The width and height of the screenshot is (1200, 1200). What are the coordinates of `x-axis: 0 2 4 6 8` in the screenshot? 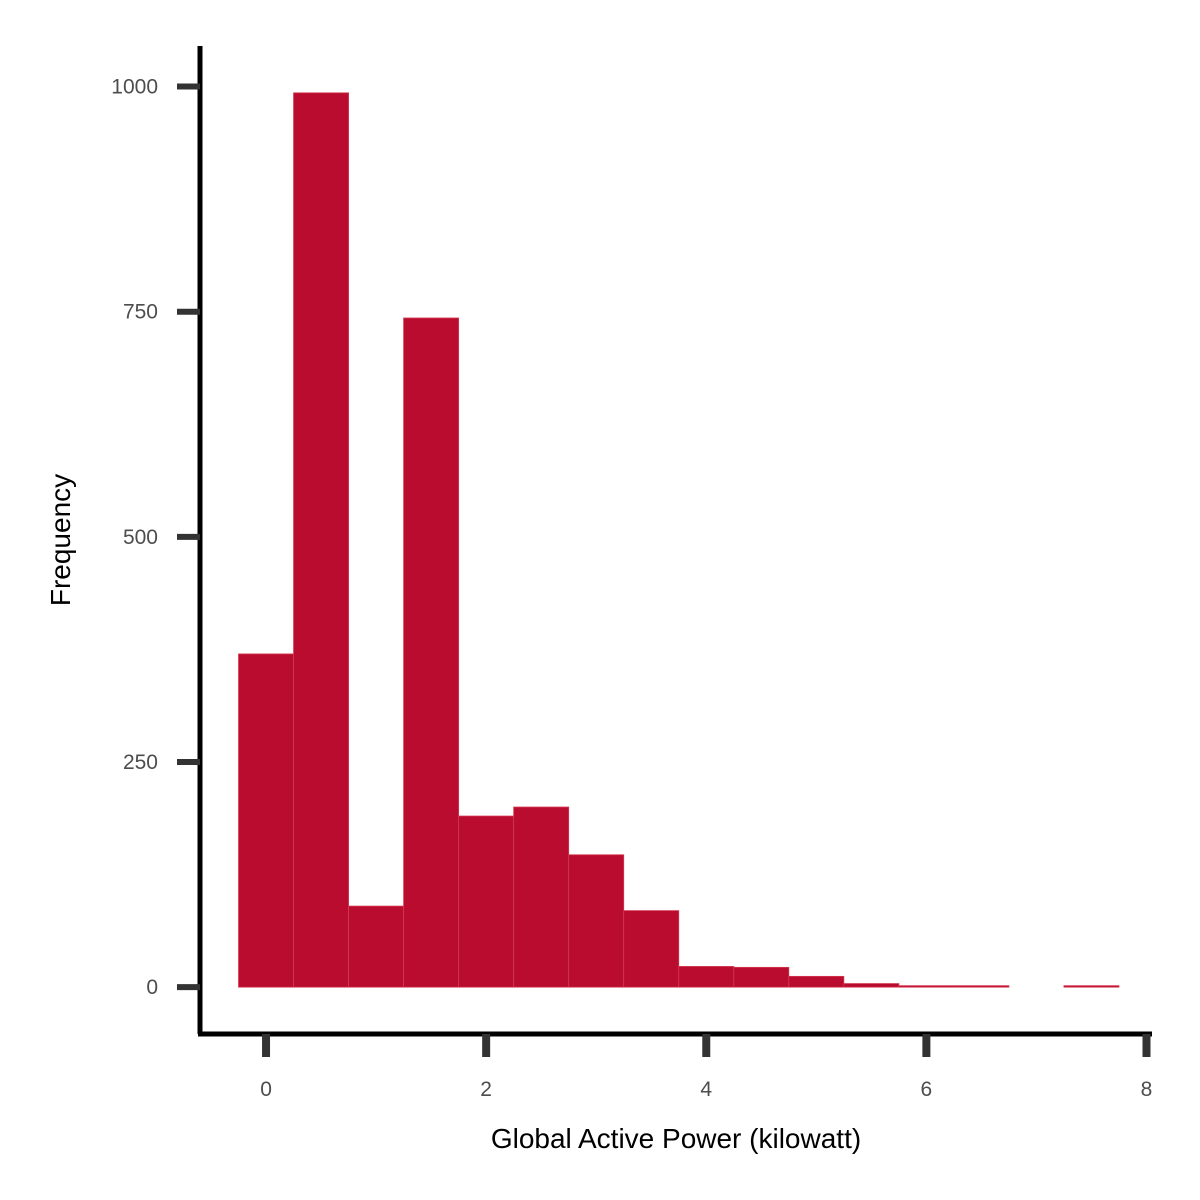 It's located at (675, 1066).